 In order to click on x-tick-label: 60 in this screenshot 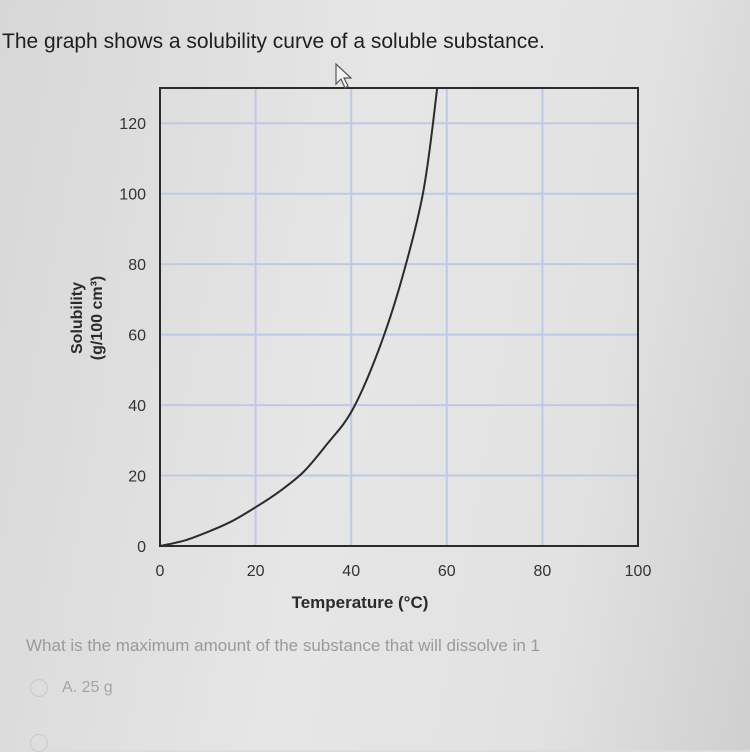, I will do `click(447, 571)`.